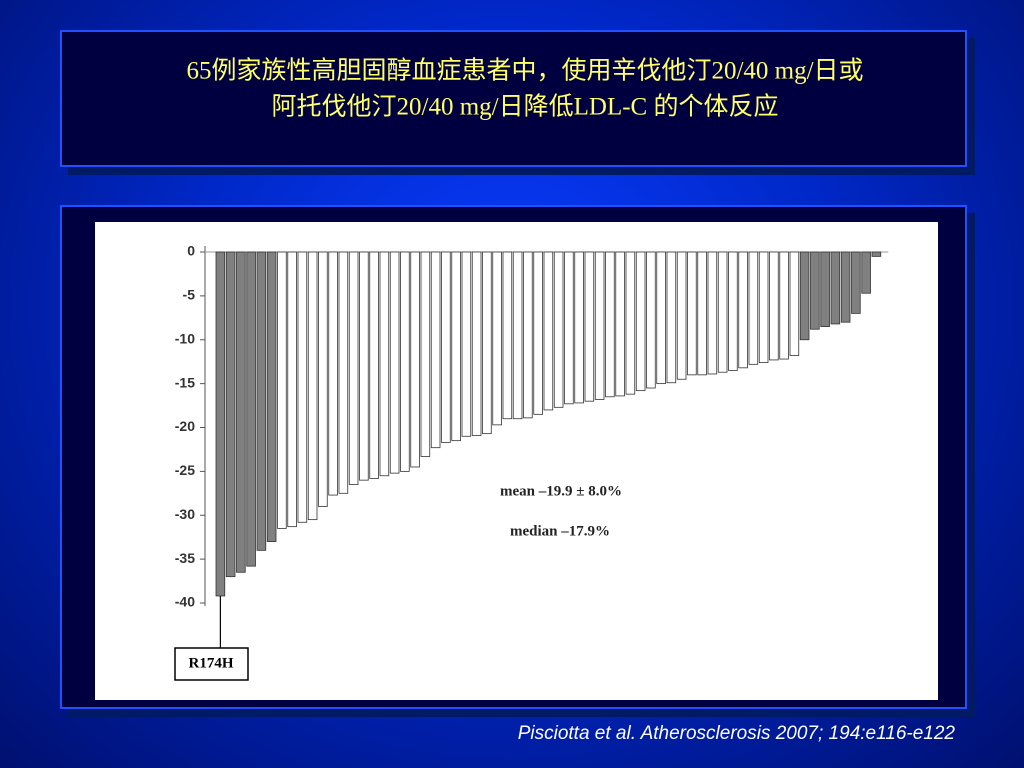  What do you see at coordinates (185, 514) in the screenshot?
I see `y-tick-label: -30` at bounding box center [185, 514].